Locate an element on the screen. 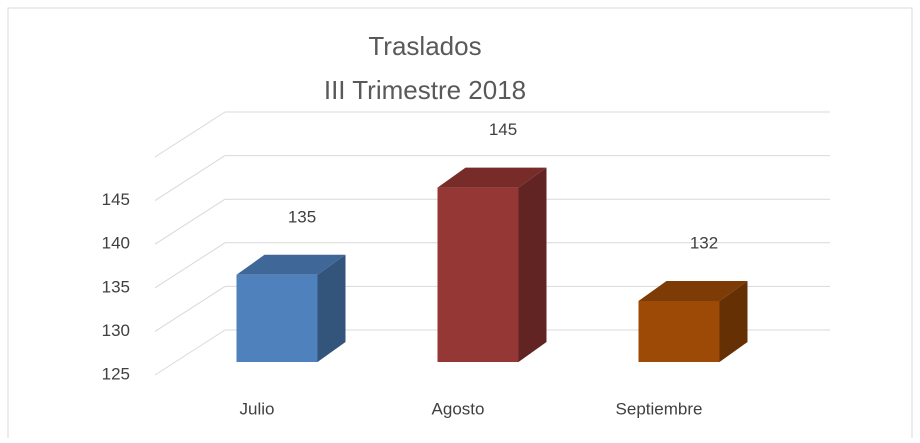 The width and height of the screenshot is (920, 443). chart-title: Traslados is located at coordinates (424, 46).